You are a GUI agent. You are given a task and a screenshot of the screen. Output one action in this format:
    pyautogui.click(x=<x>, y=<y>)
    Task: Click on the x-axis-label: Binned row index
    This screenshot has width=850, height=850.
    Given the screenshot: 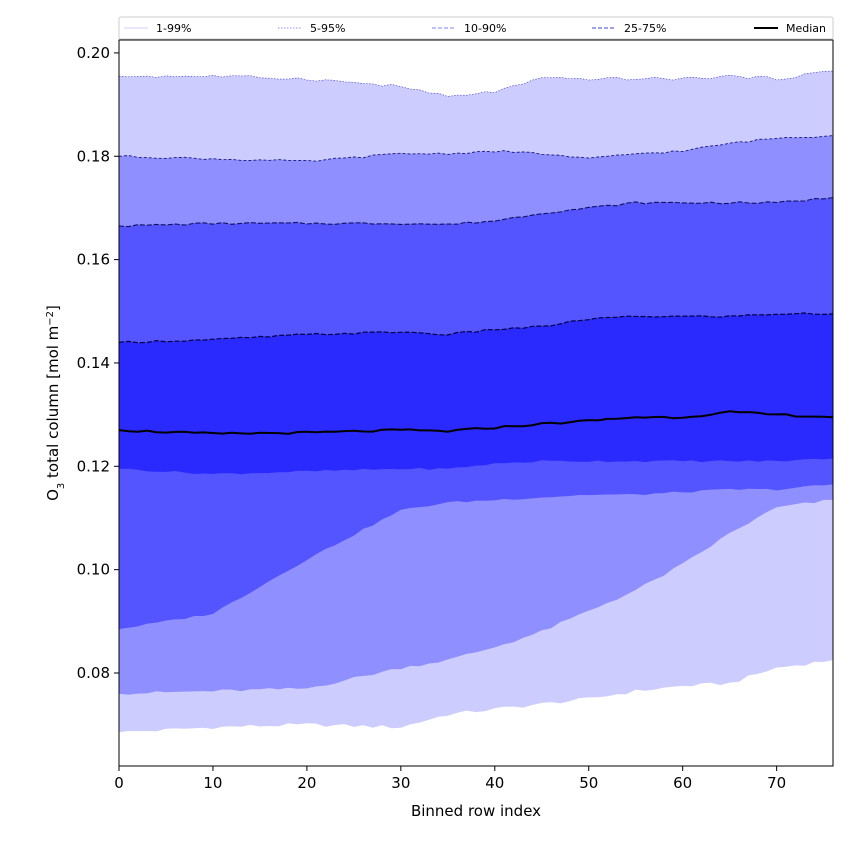 What is the action you would take?
    pyautogui.click(x=476, y=811)
    